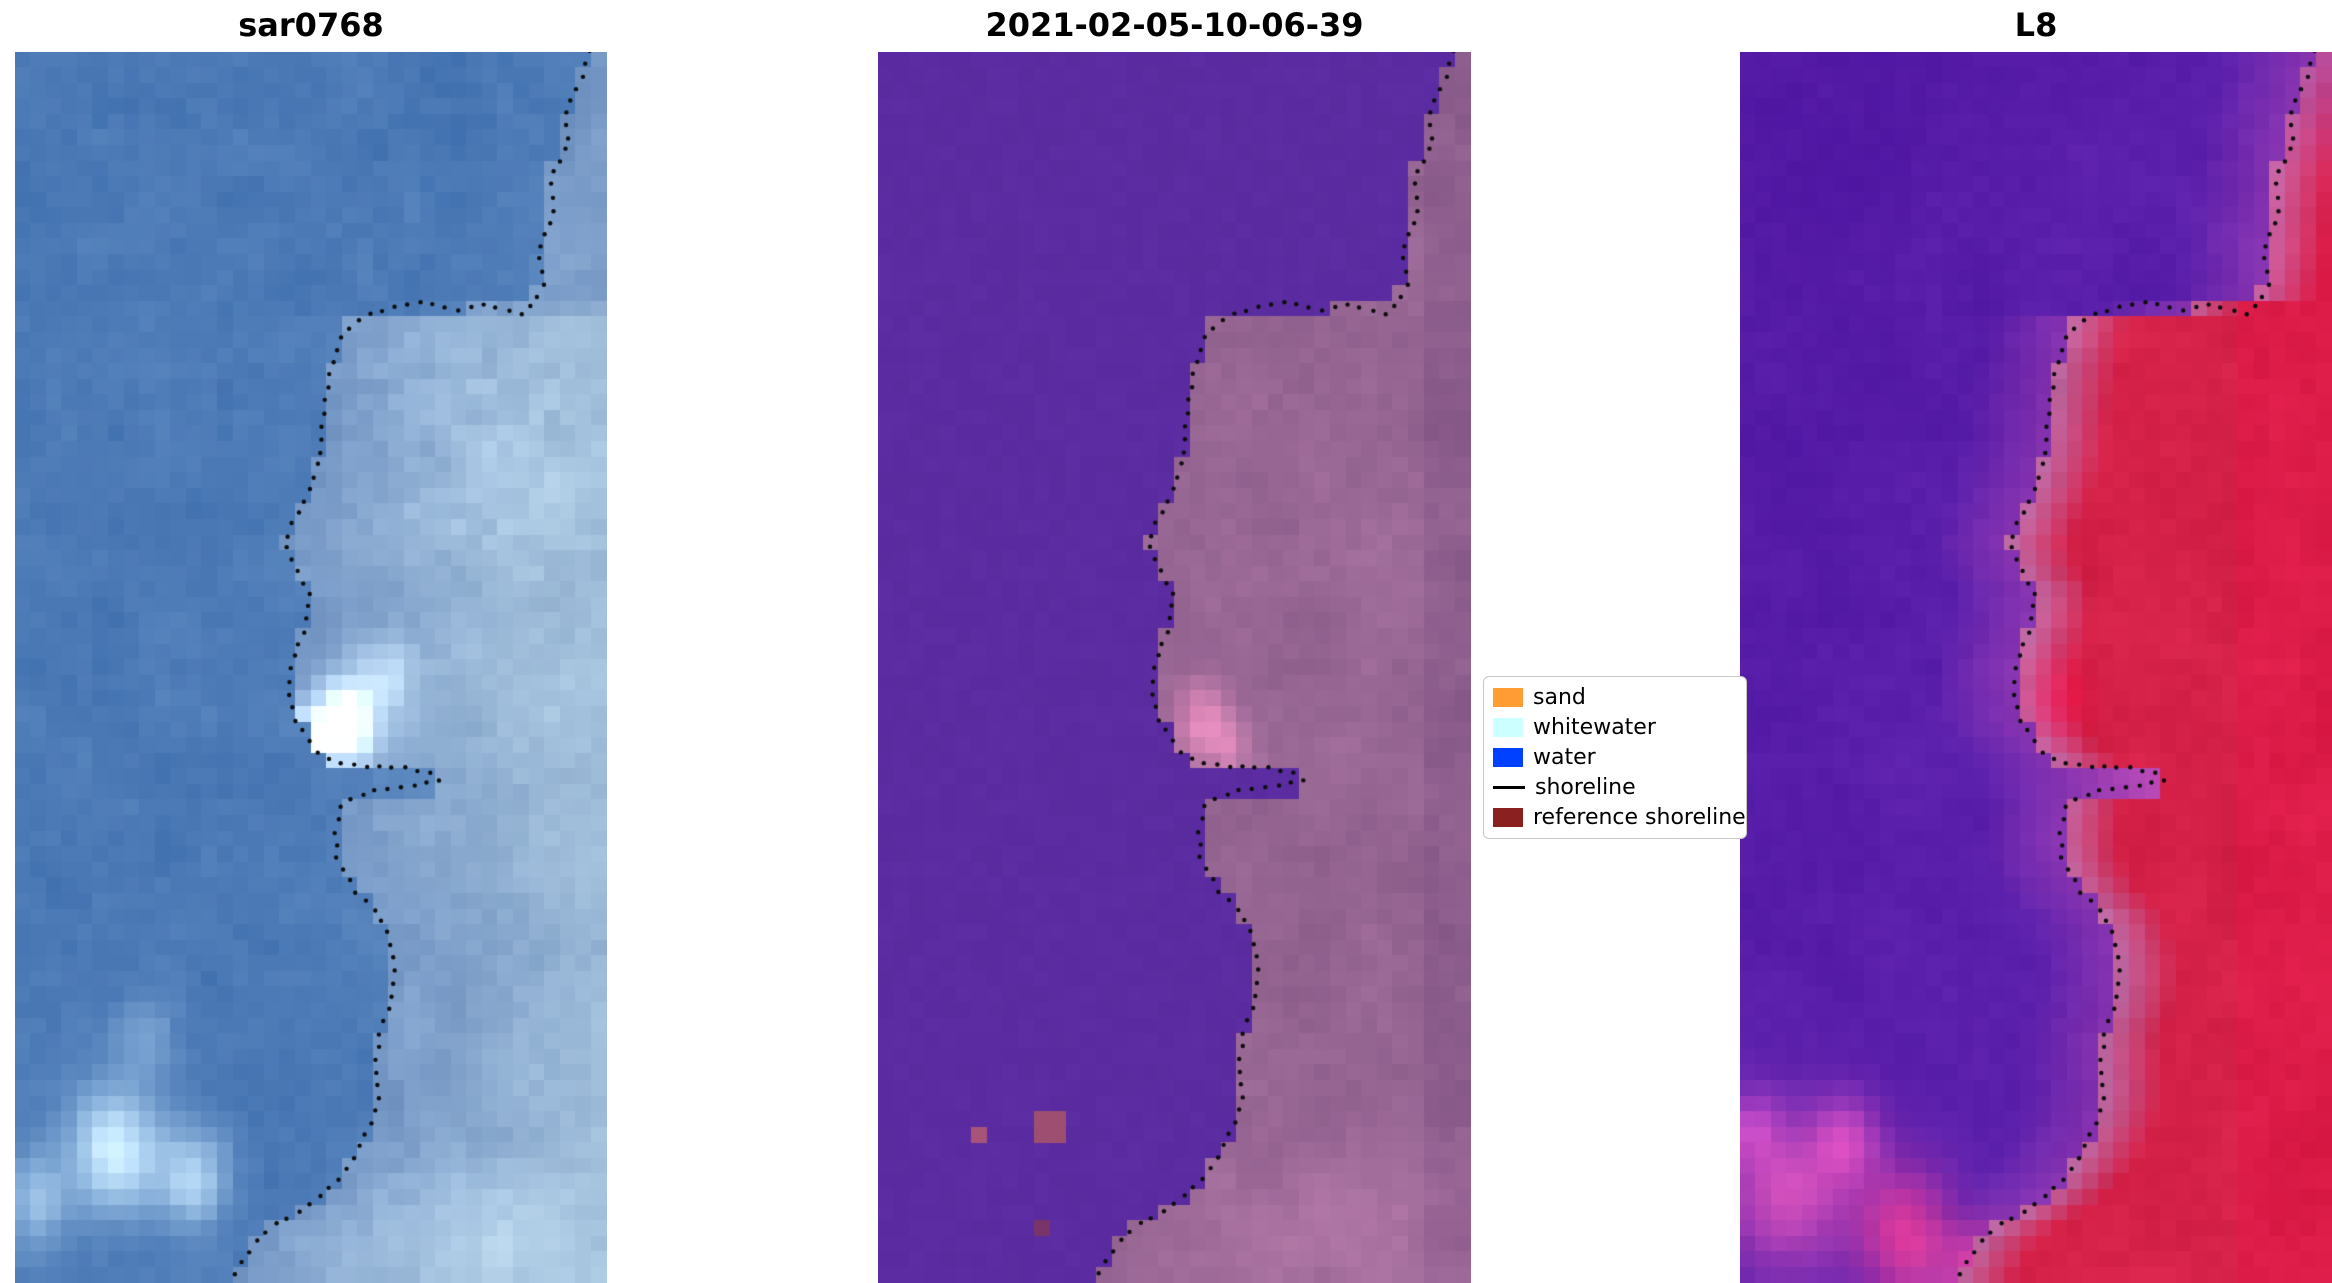 The height and width of the screenshot is (1283, 2332). What do you see at coordinates (1174, 25) in the screenshot?
I see `panel-title-classified: 2021-02-05-10-06-39` at bounding box center [1174, 25].